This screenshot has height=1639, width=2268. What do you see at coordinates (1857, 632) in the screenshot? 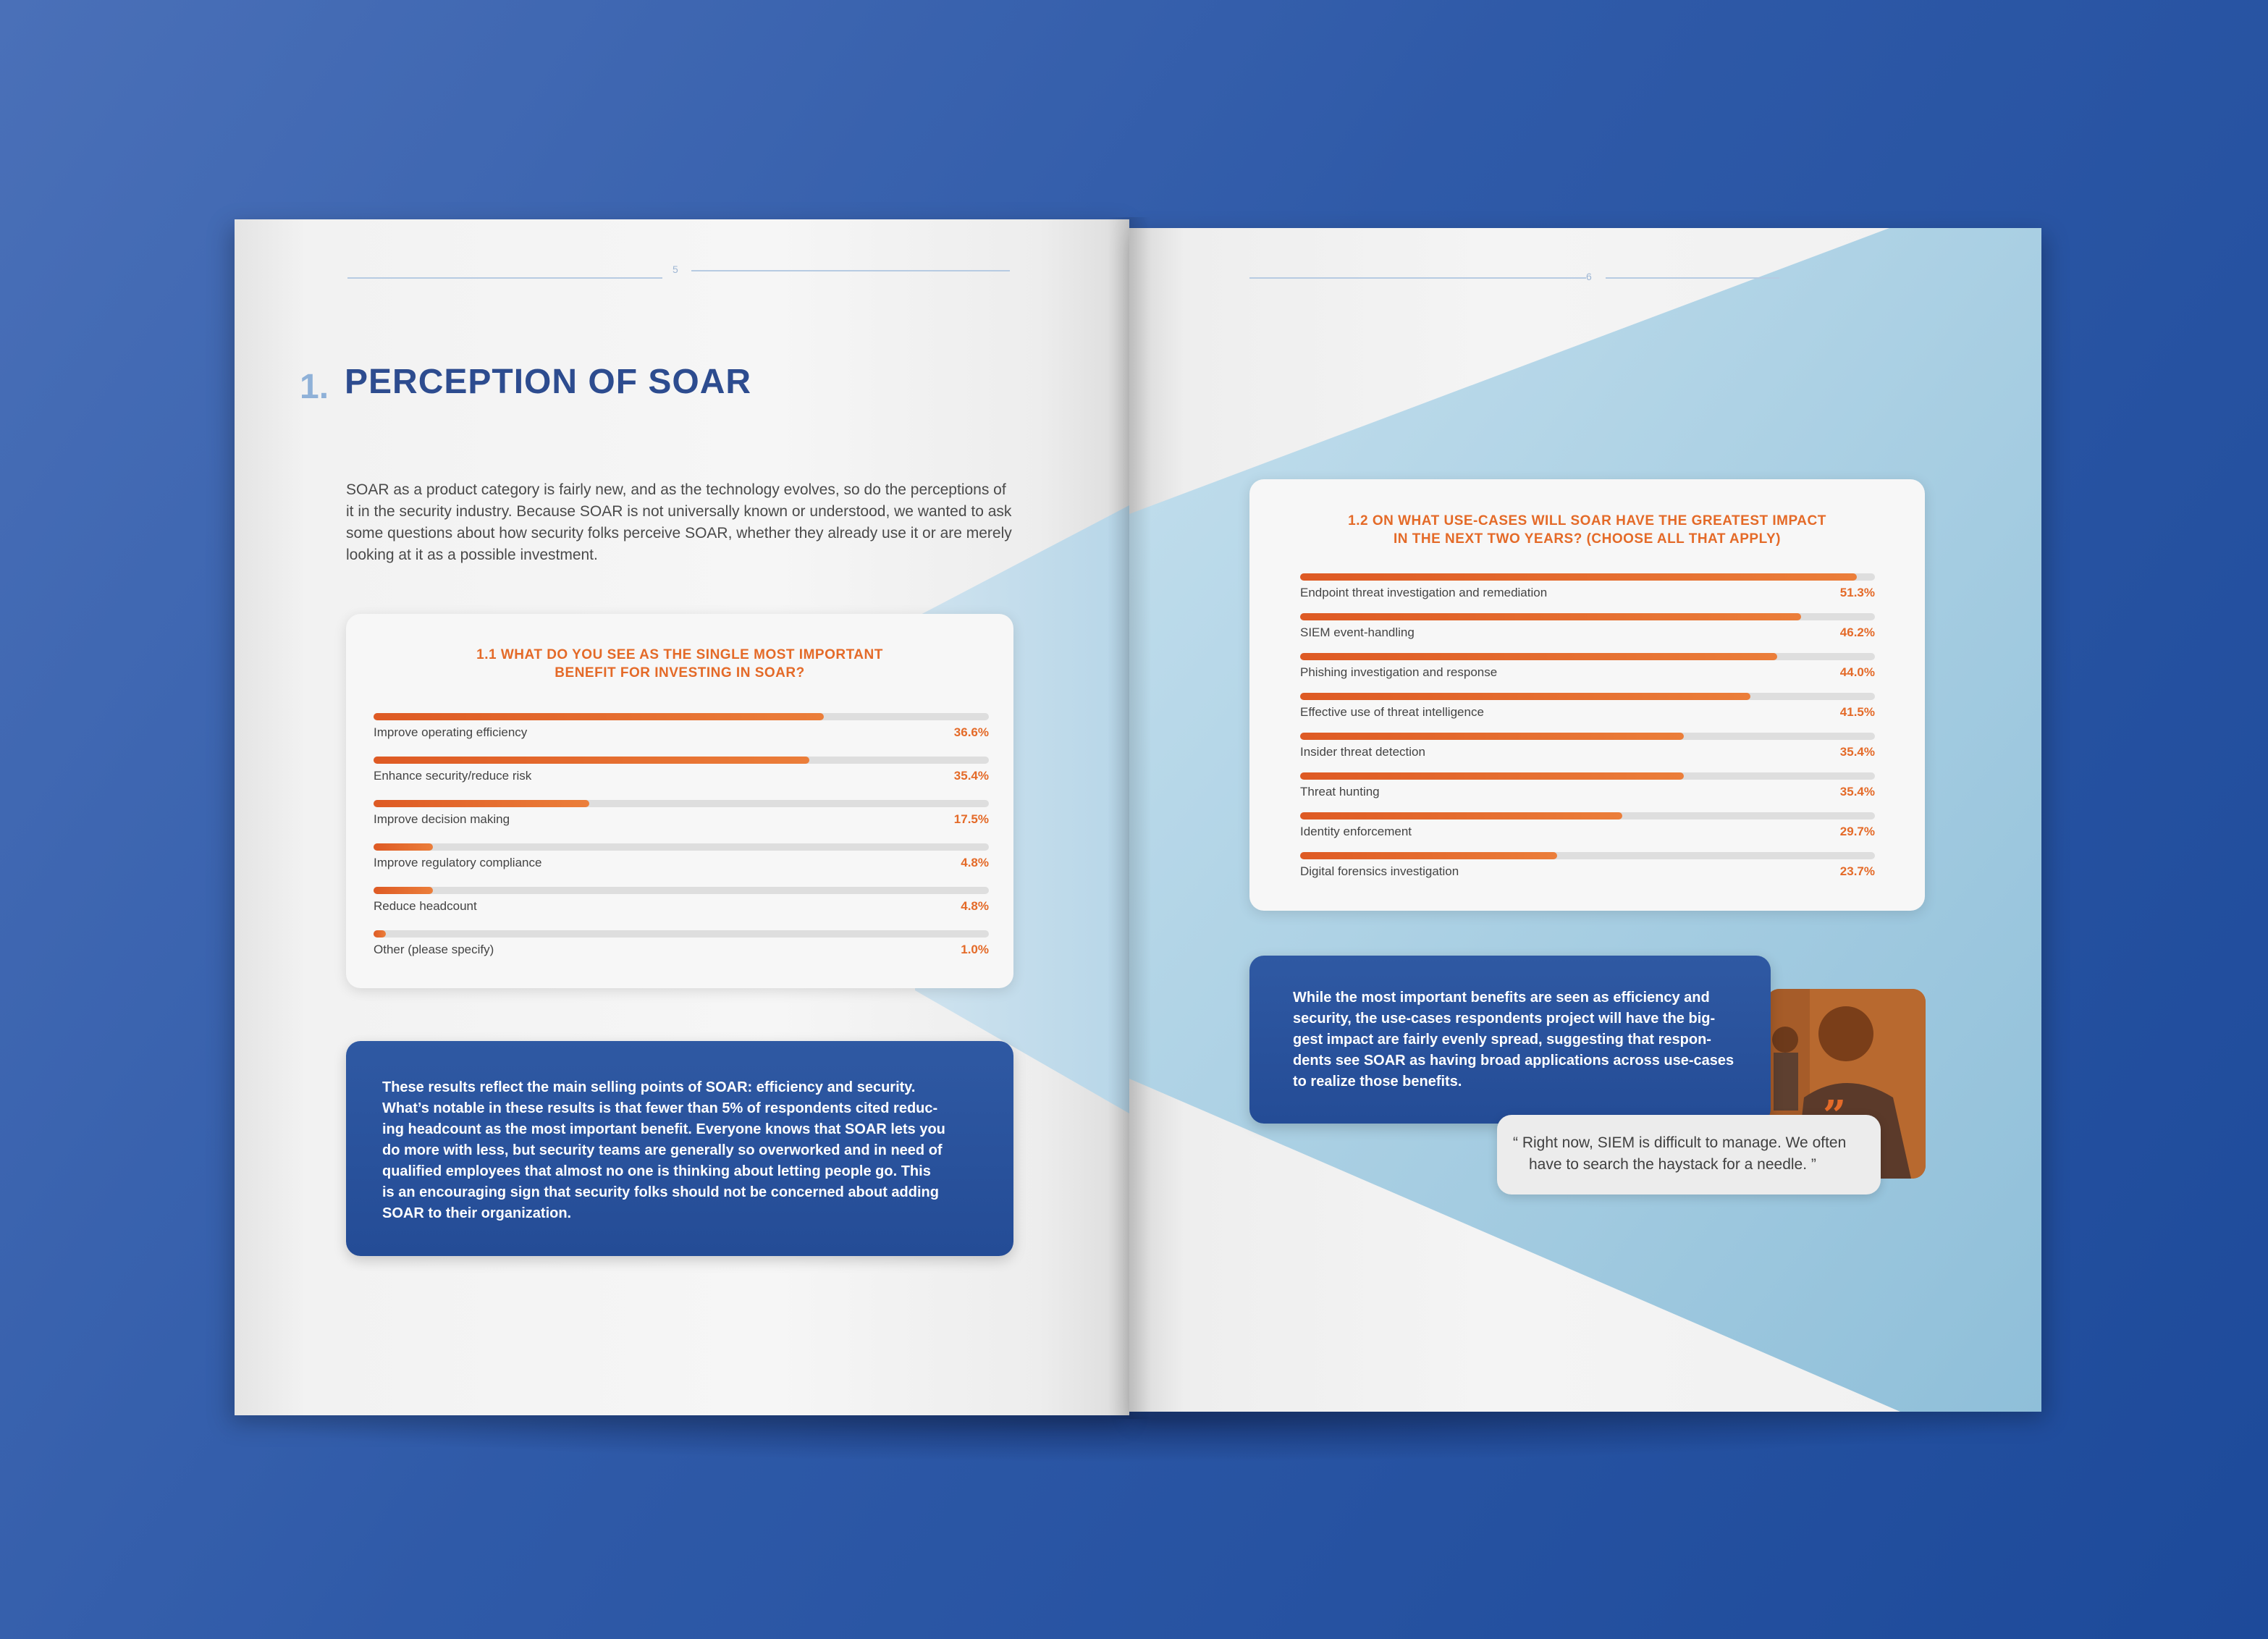
I see `bar-value: 46.2%` at bounding box center [1857, 632].